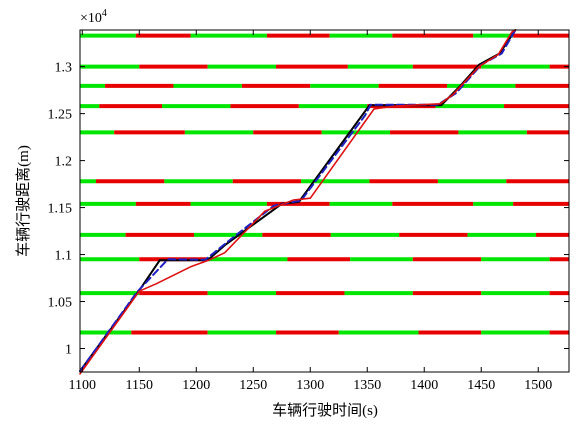 Image resolution: width=581 pixels, height=424 pixels. I want to click on x-tick-label: 1250, so click(253, 385).